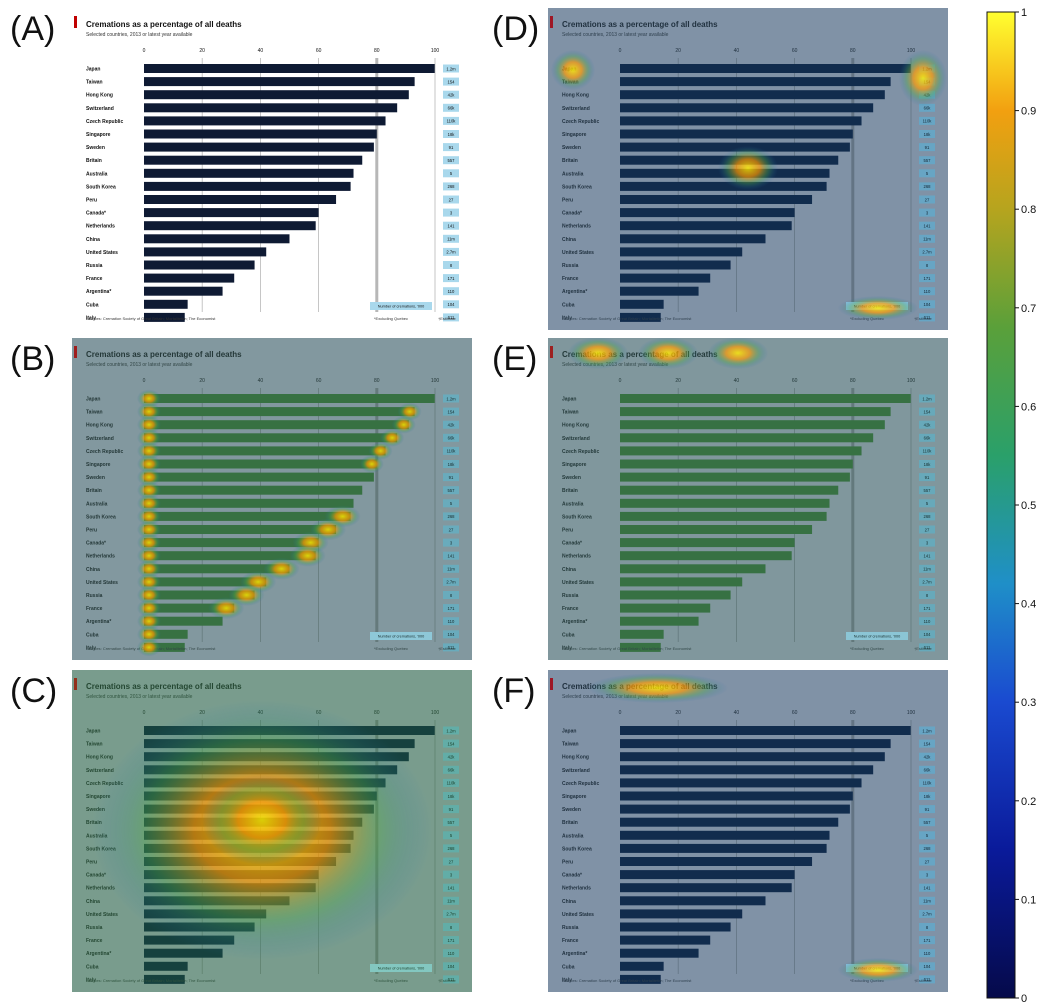 The image size is (1048, 1006). I want to click on value-label: 110, so click(927, 953).